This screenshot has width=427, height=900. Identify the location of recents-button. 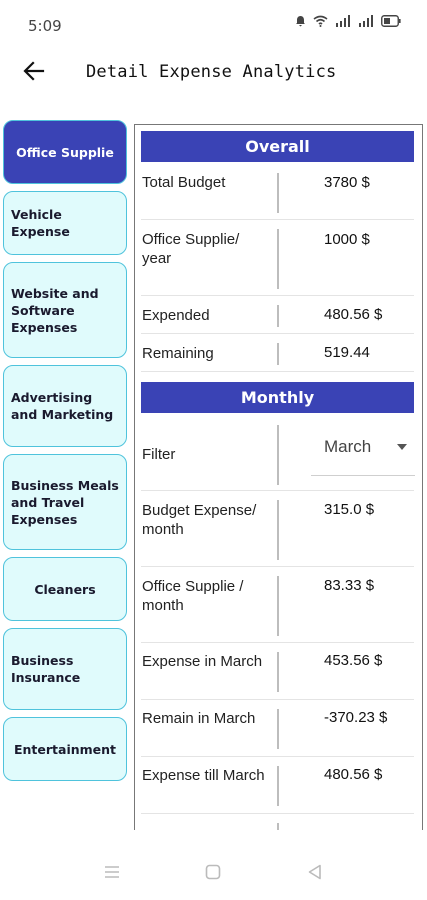
(112, 874).